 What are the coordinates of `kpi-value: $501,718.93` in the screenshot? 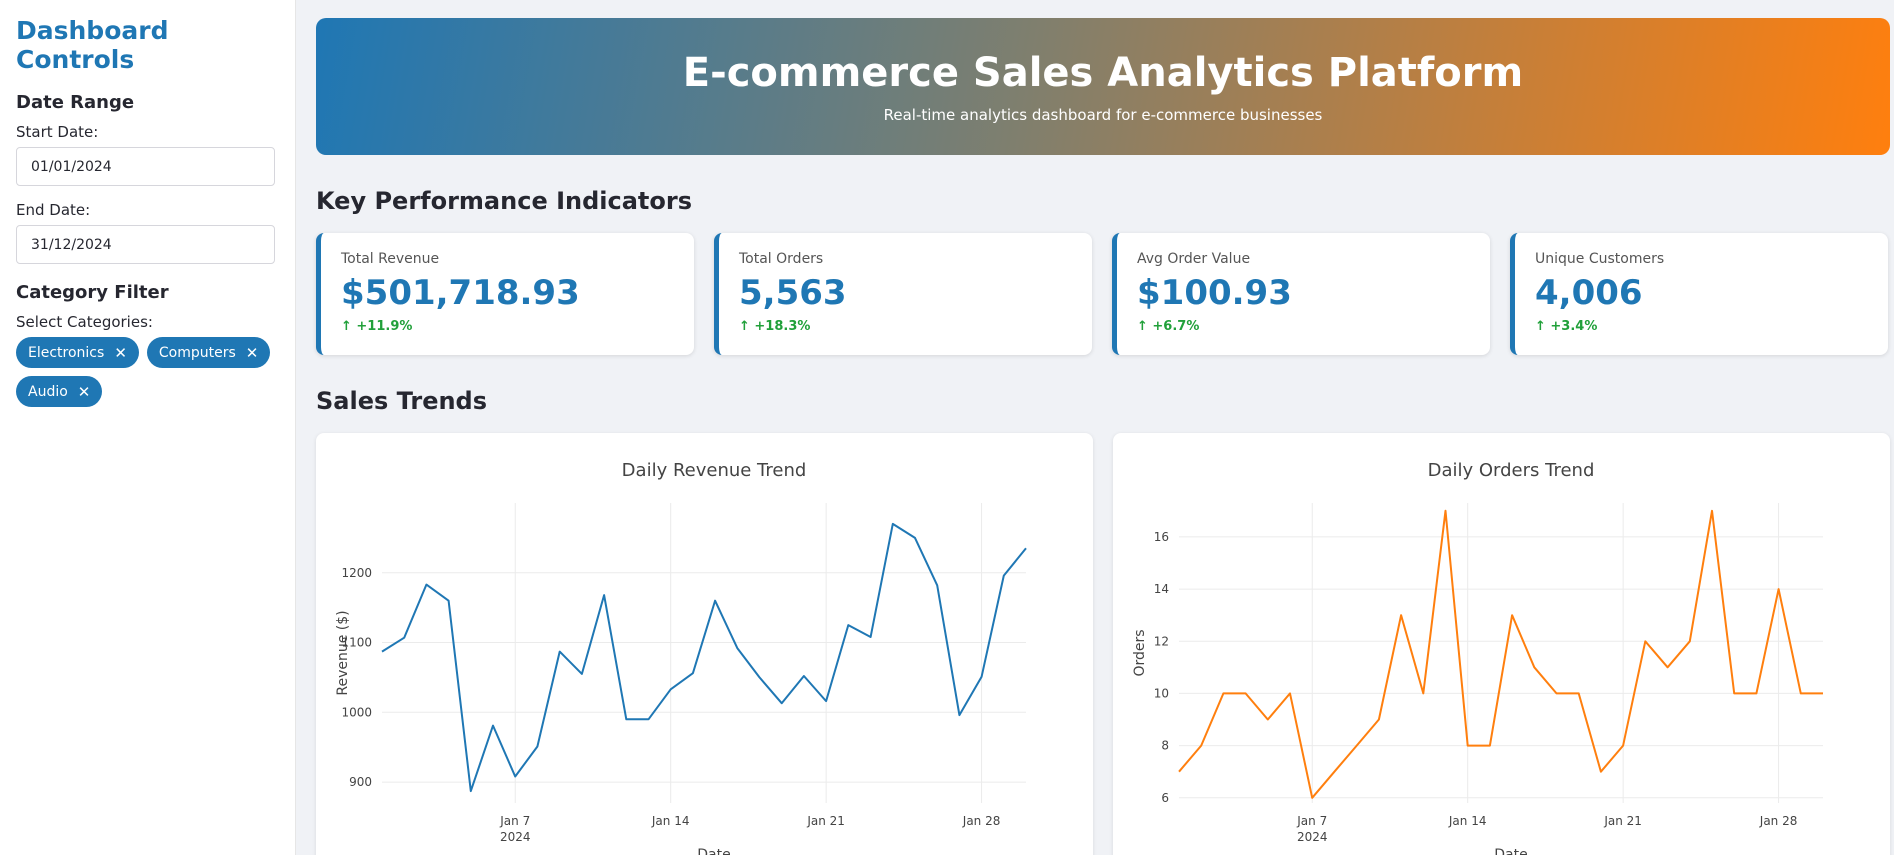 It's located at (460, 293).